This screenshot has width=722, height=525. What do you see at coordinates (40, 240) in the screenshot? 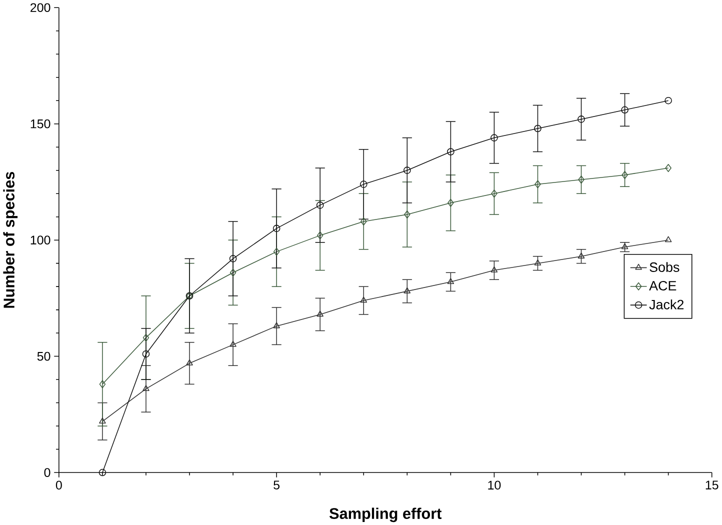
I see `y-tick-label: 100` at bounding box center [40, 240].